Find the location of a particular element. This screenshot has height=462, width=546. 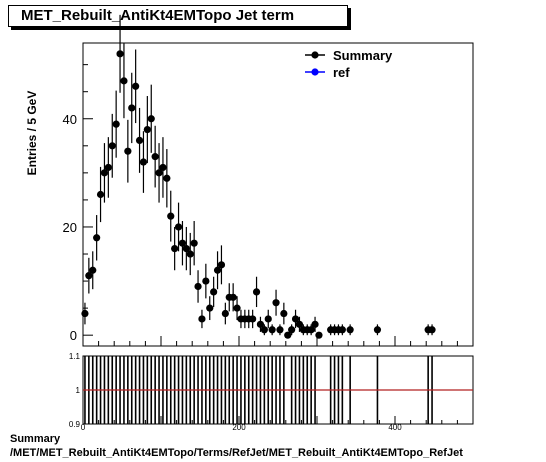

y-tick-label: 20 is located at coordinates (70, 227).